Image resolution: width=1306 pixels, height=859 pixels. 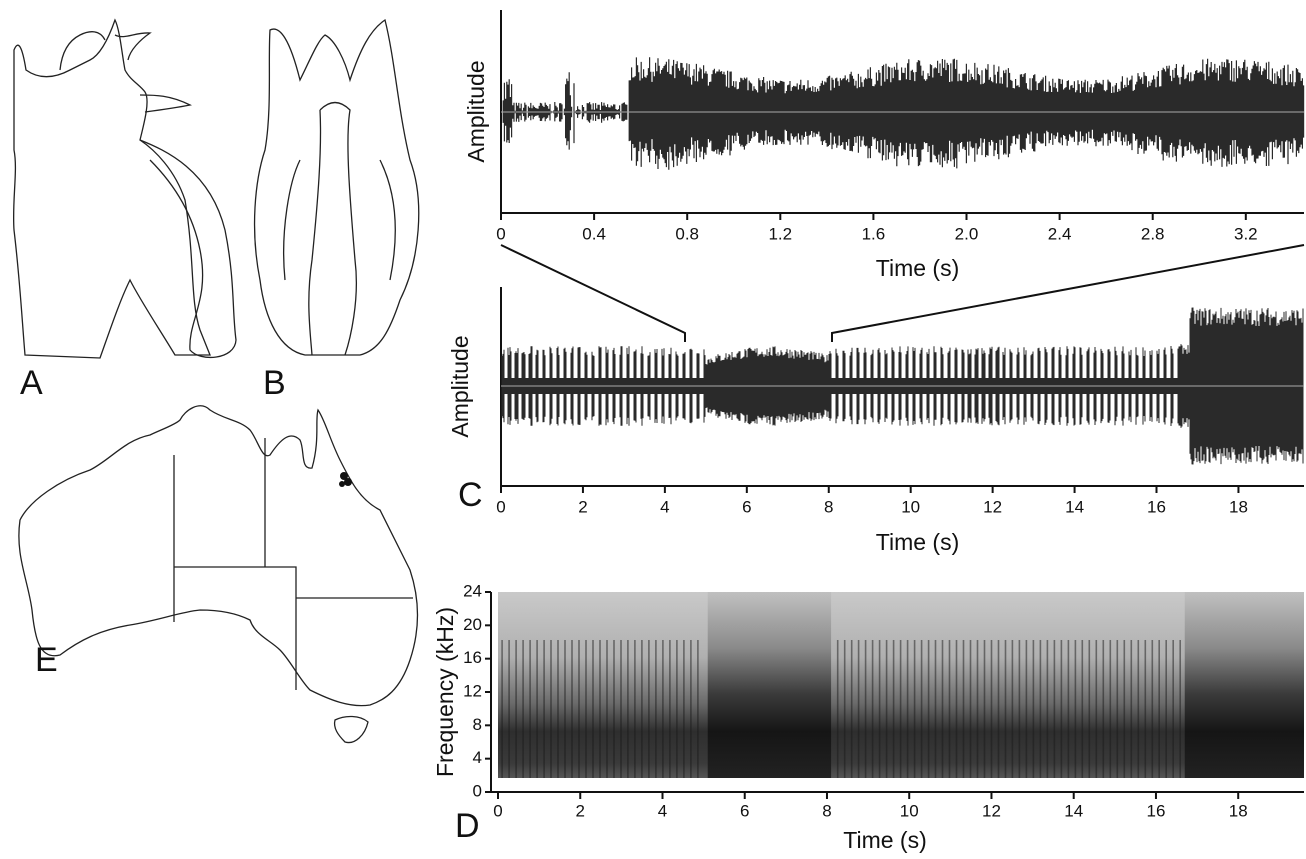 What do you see at coordinates (477, 724) in the screenshot?
I see `y-tick-label: 8` at bounding box center [477, 724].